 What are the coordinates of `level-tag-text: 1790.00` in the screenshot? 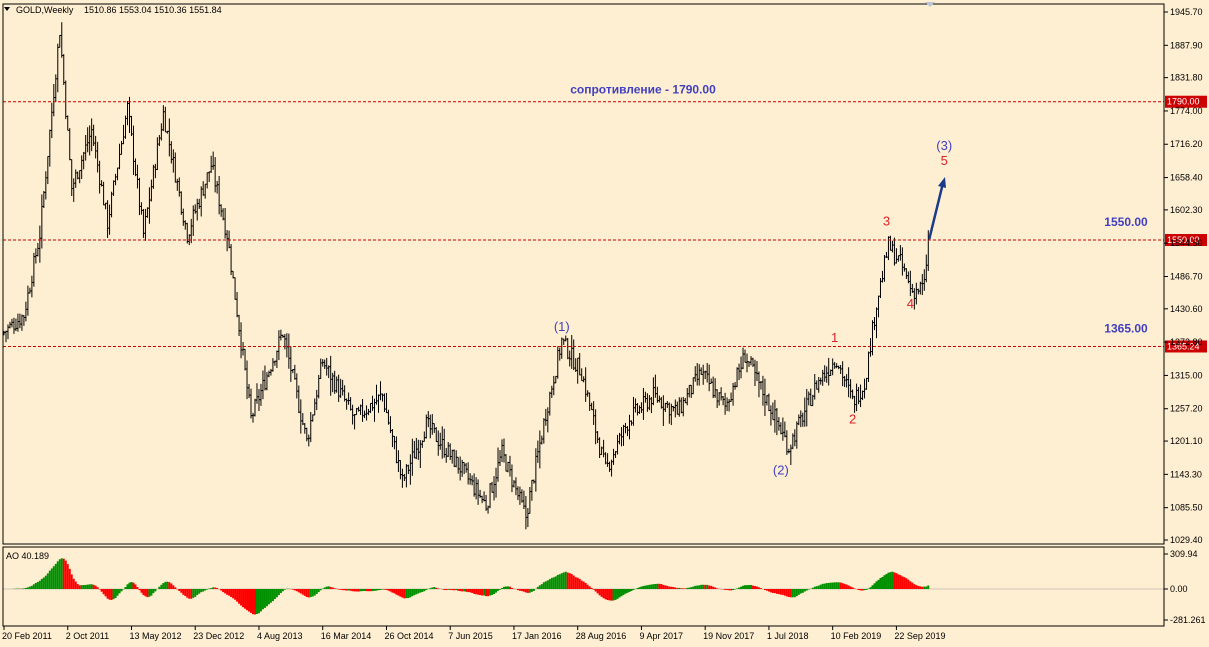 It's located at (1183, 102).